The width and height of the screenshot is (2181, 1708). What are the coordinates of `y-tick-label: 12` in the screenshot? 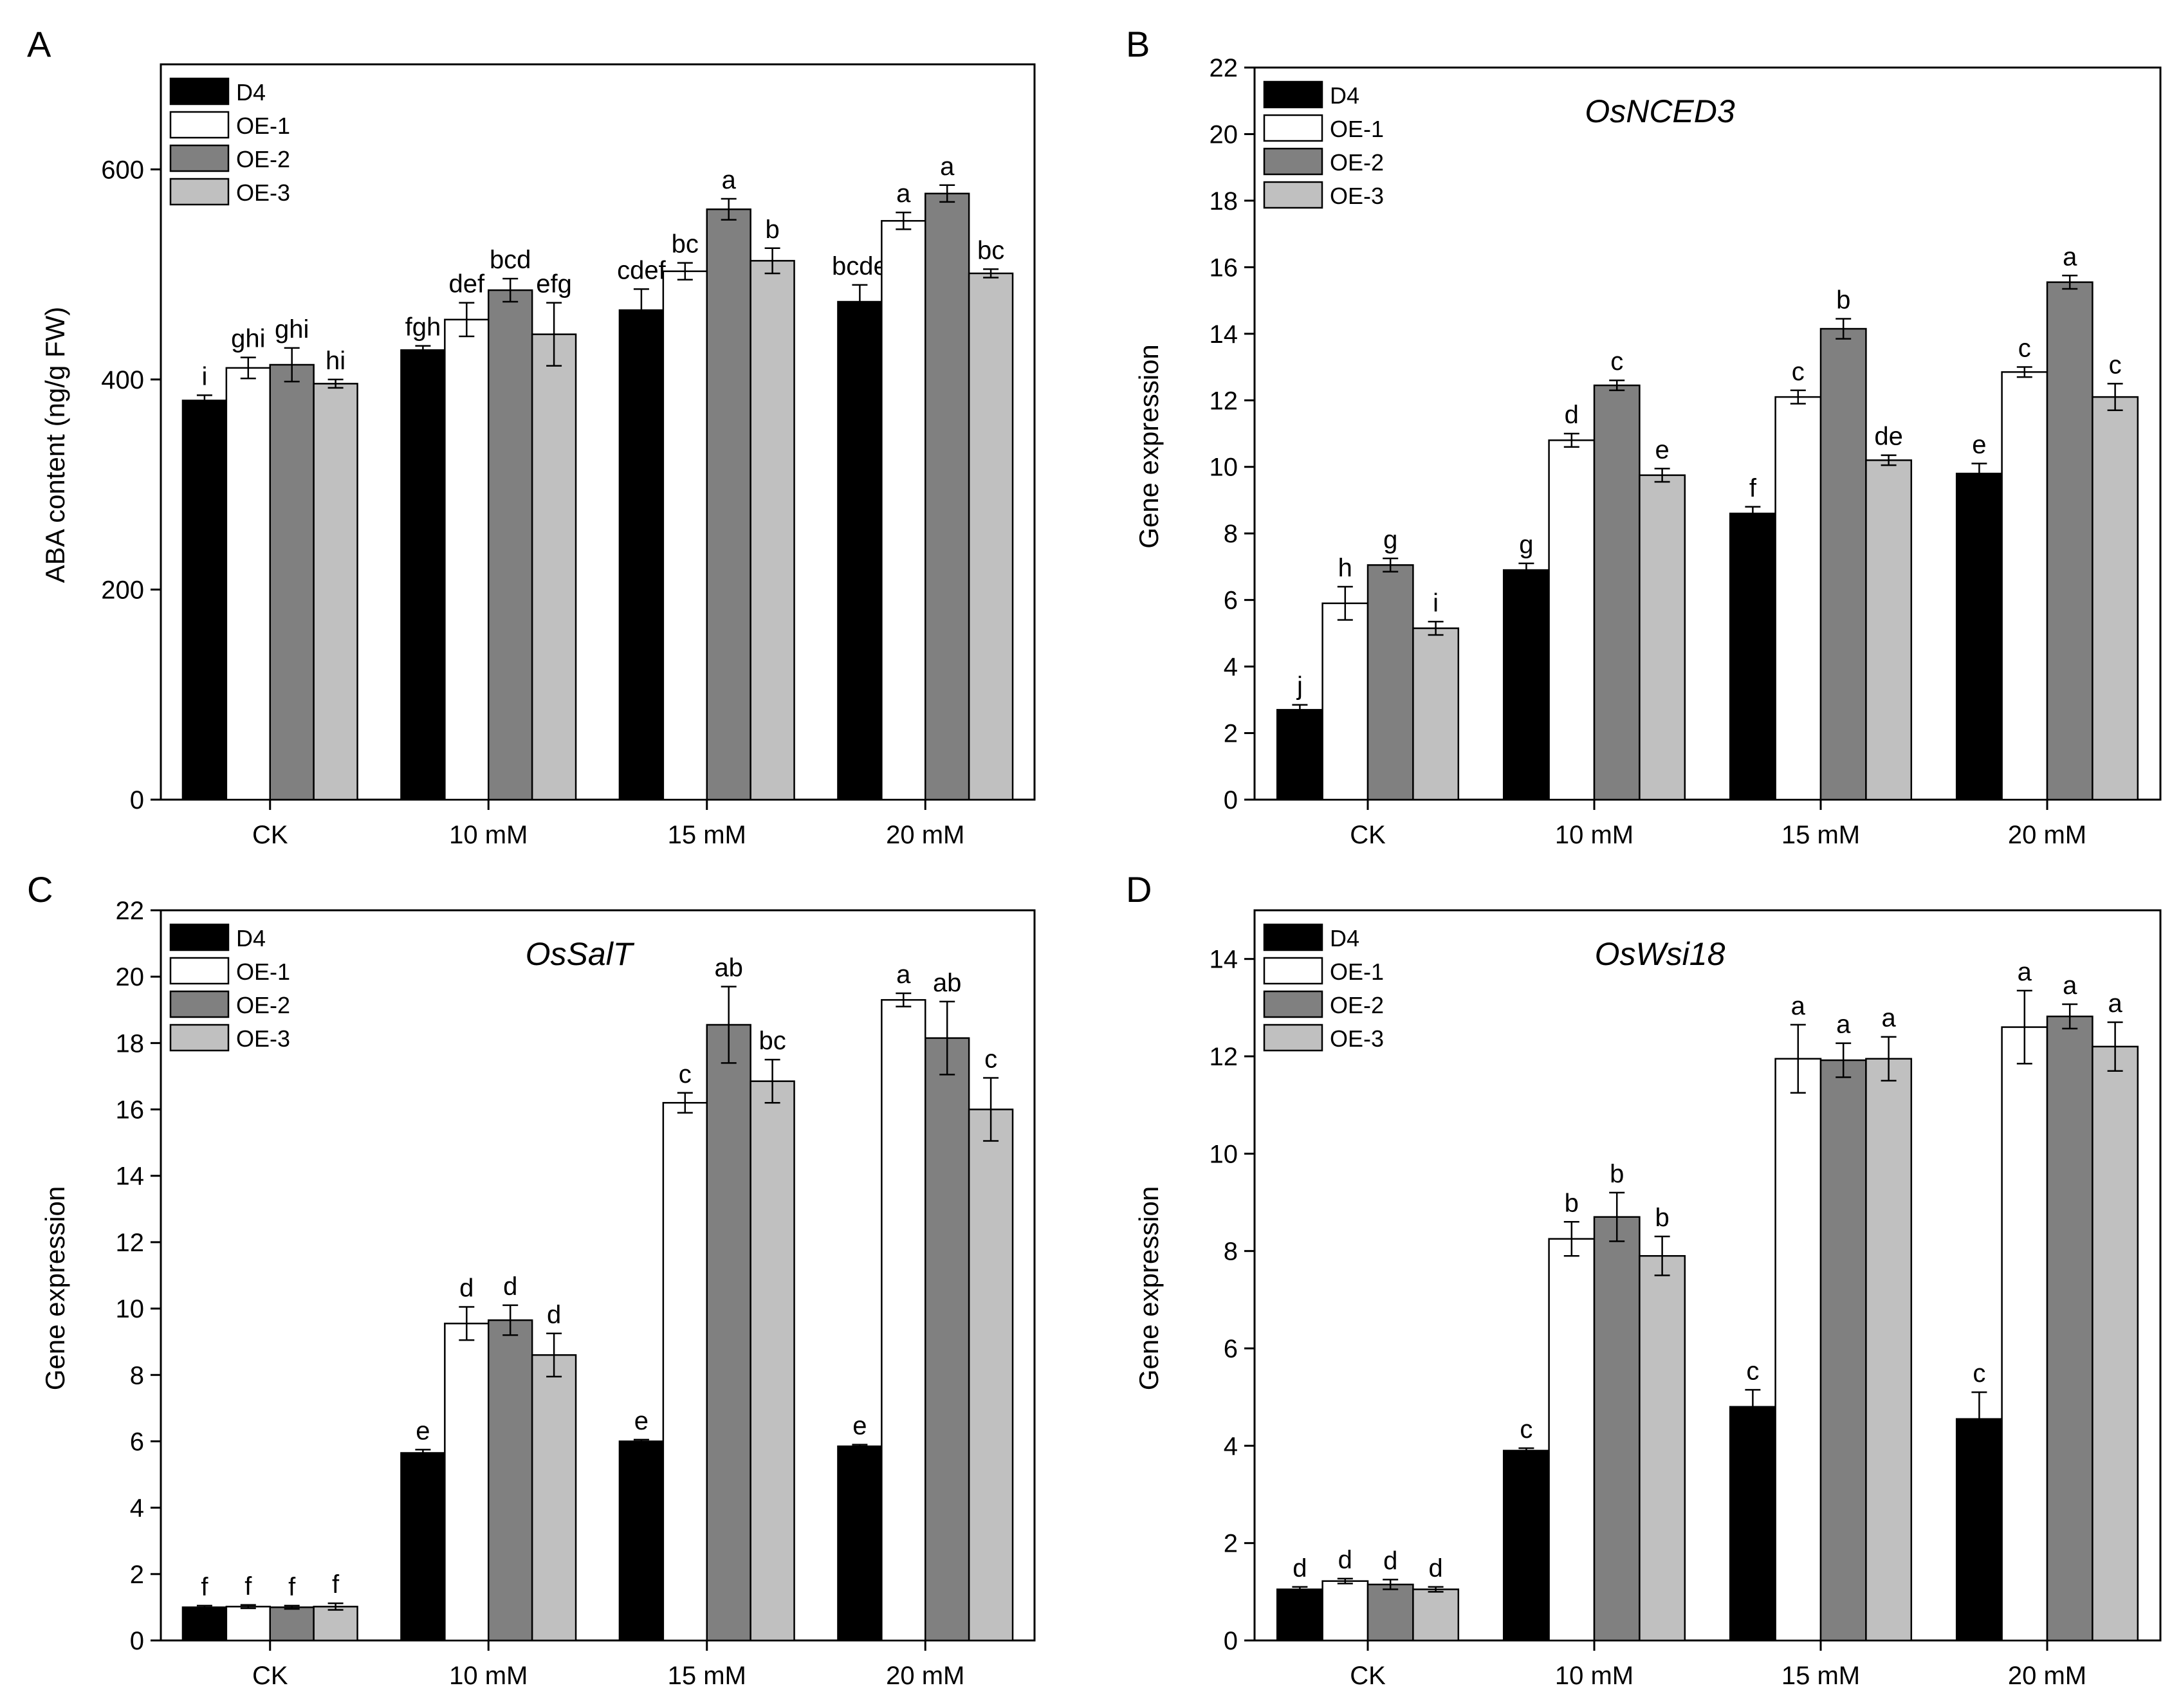 It's located at (130, 1243).